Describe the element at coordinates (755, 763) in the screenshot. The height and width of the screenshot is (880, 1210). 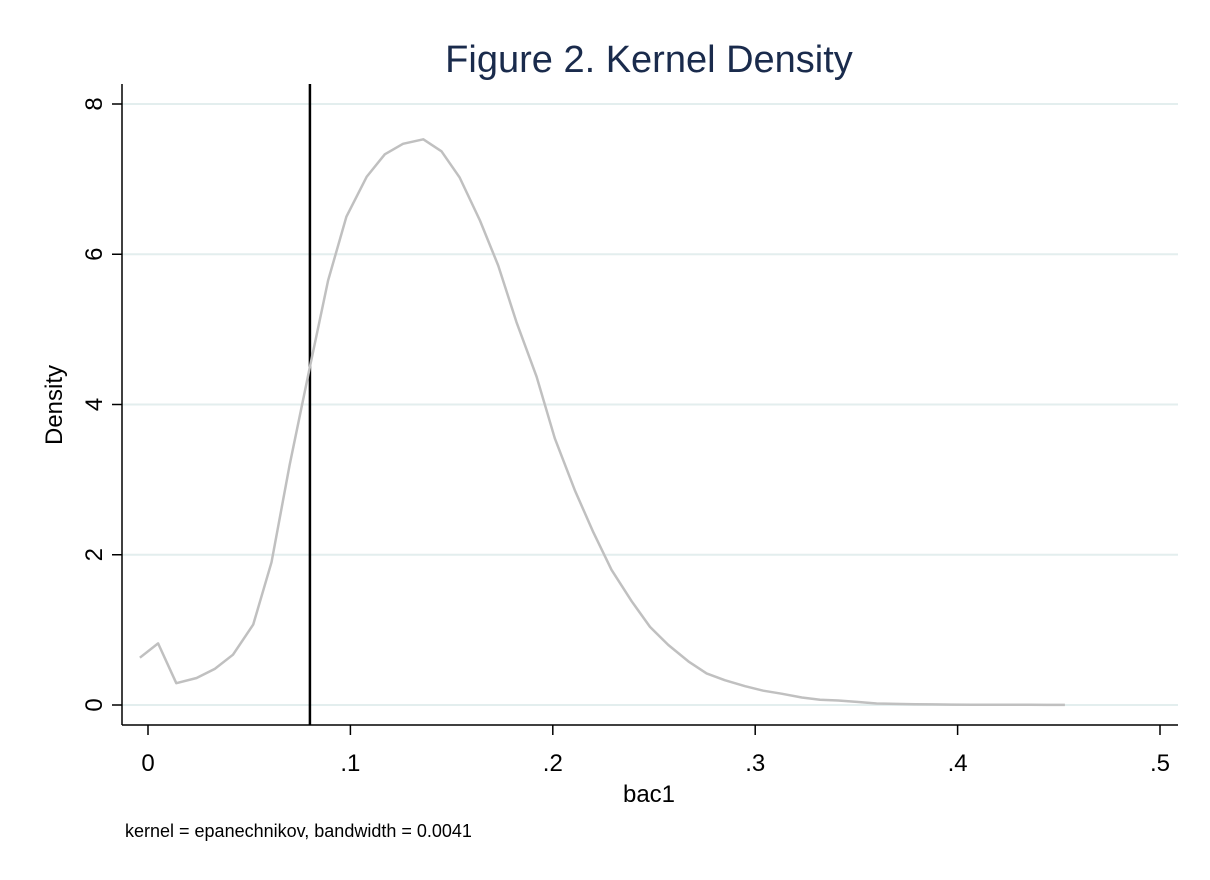
I see `x-tick-label: .3` at that location.